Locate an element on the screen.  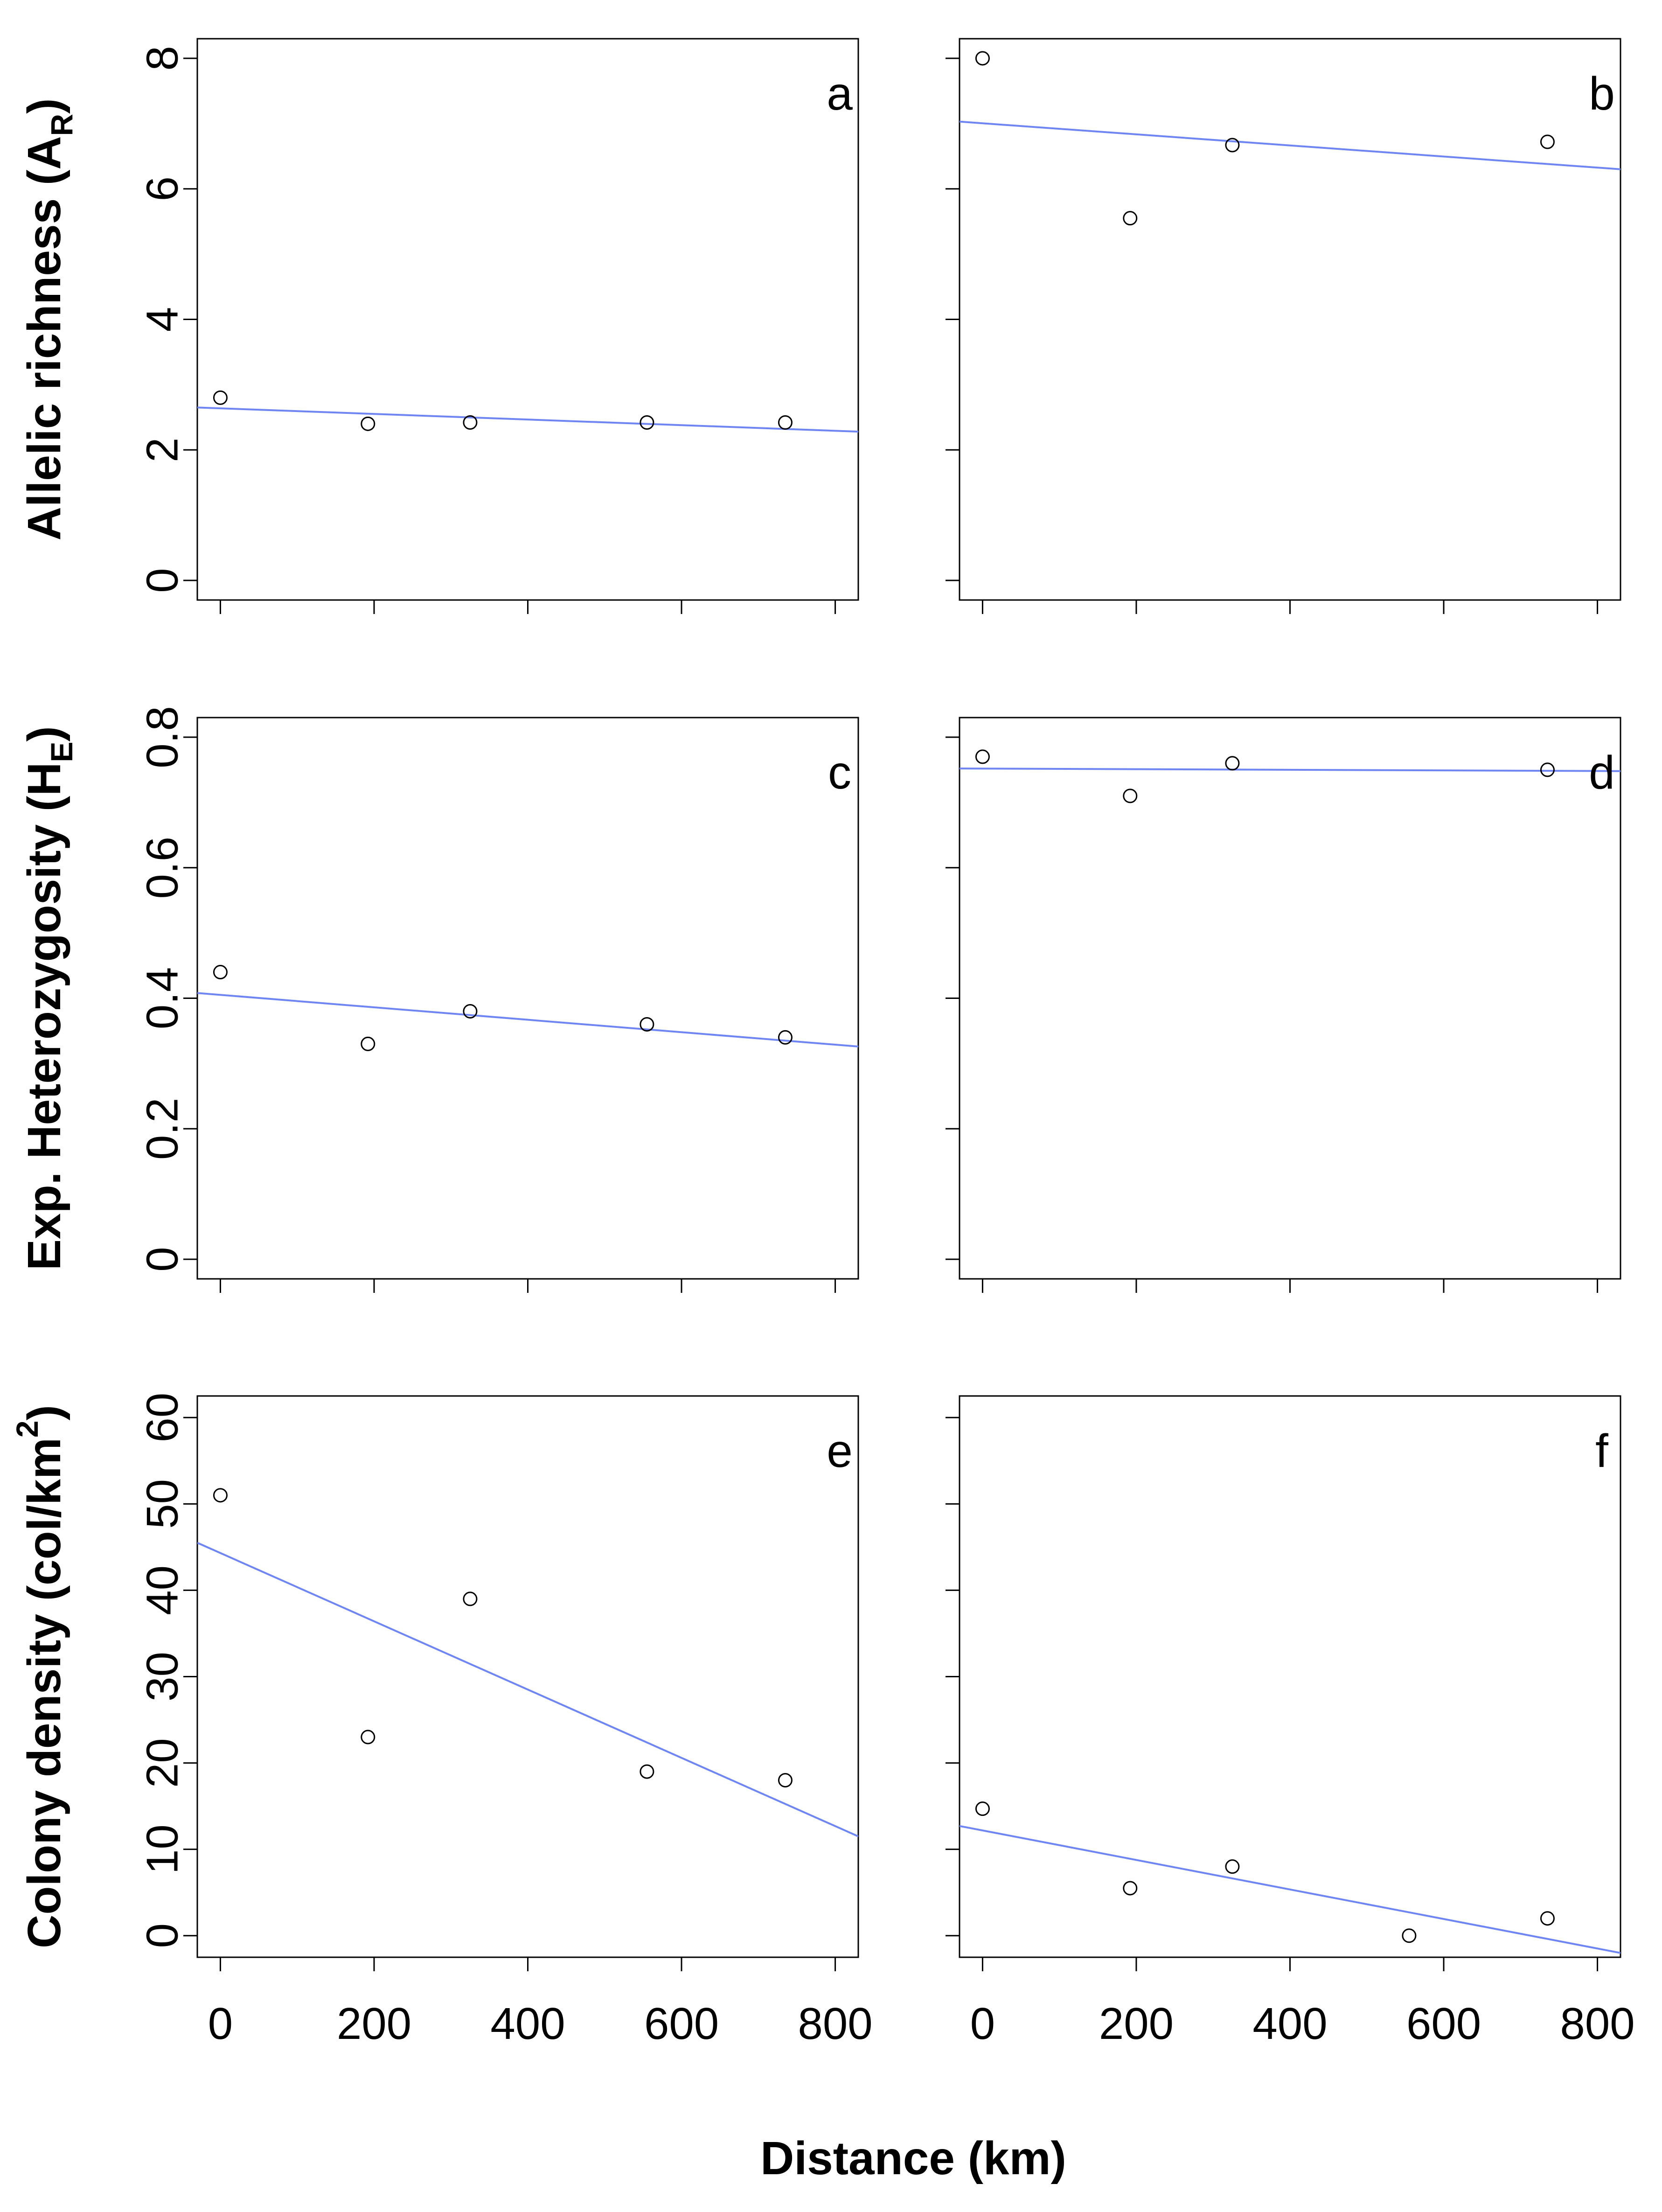
panel-a: 0 2 4 6 8 a is located at coordinates (499, 326).